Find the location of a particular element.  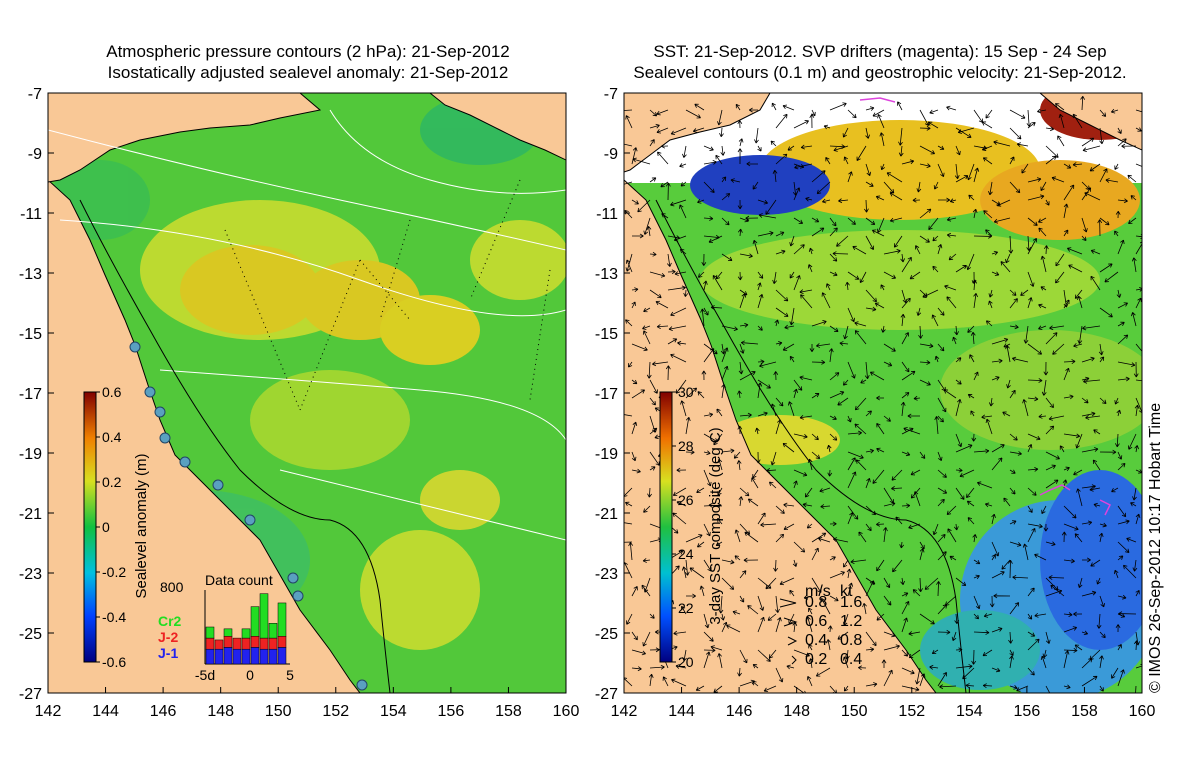

tide-gauge-markers is located at coordinates (248, 516).